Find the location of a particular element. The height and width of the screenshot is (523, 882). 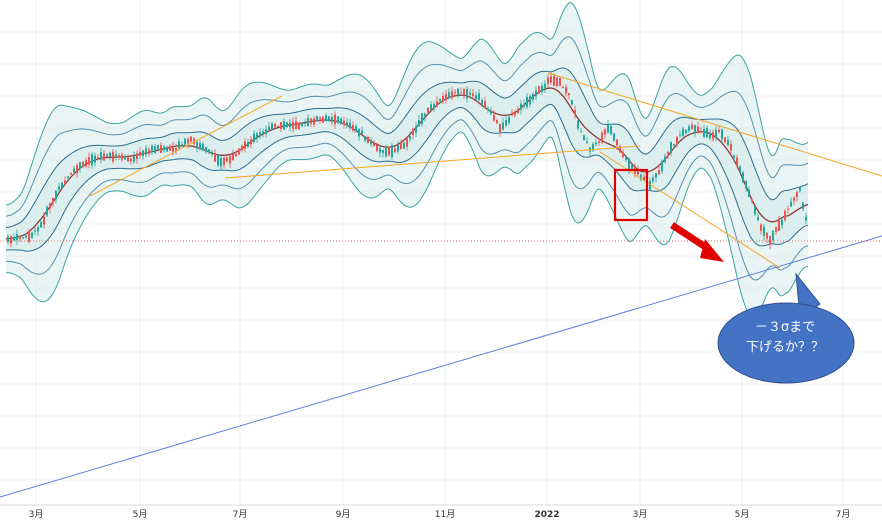

callout-line-2: 下げるか？？ is located at coordinates (784, 347).